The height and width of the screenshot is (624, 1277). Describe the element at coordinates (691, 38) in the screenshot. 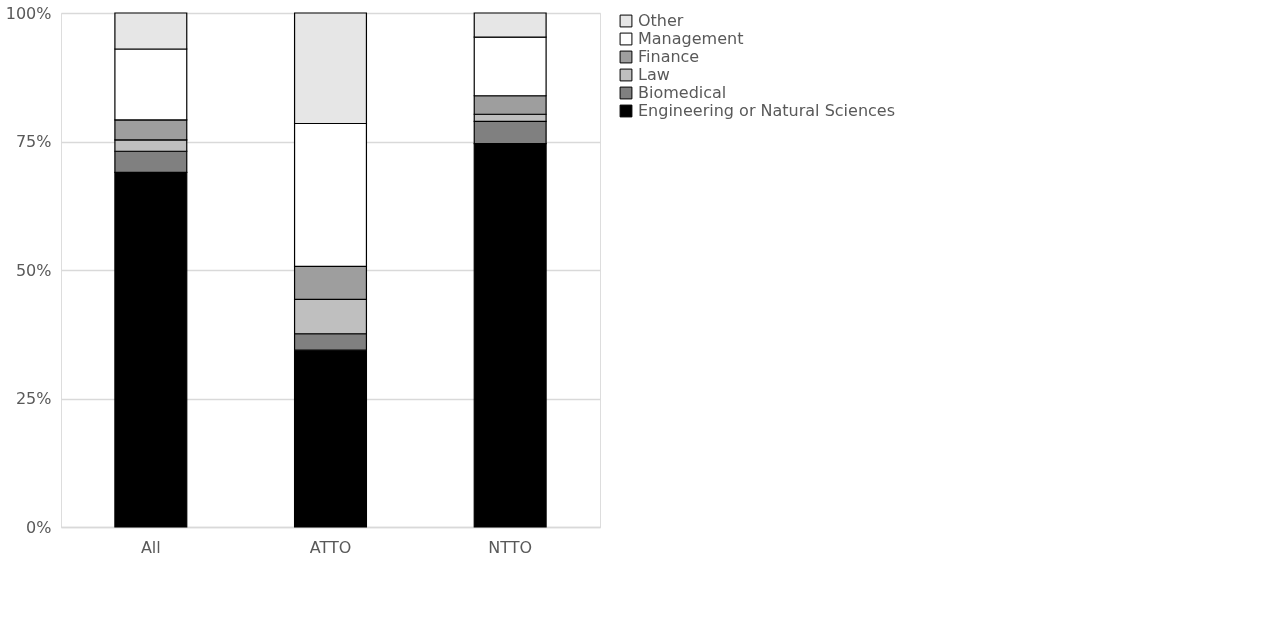

I see `legend-label: Management` at that location.